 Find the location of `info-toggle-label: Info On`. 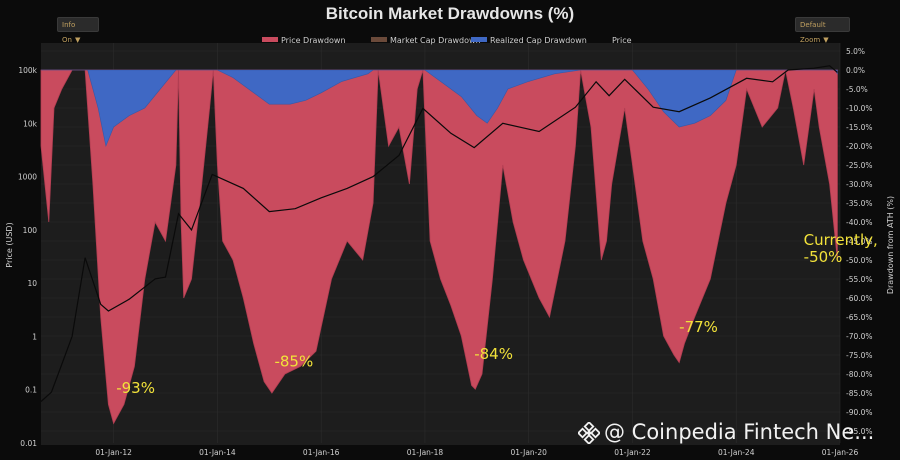

info-toggle-label: Info On is located at coordinates (69, 32).